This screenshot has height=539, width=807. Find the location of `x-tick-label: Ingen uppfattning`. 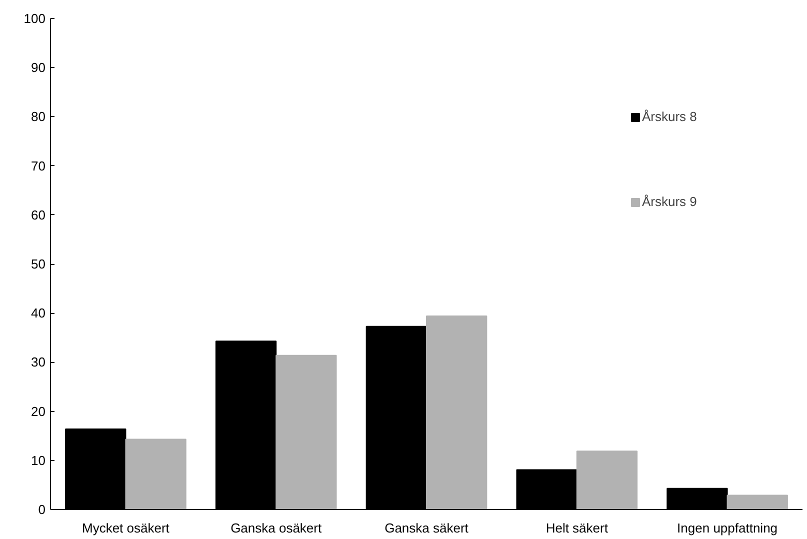

x-tick-label: Ingen uppfattning is located at coordinates (727, 528).